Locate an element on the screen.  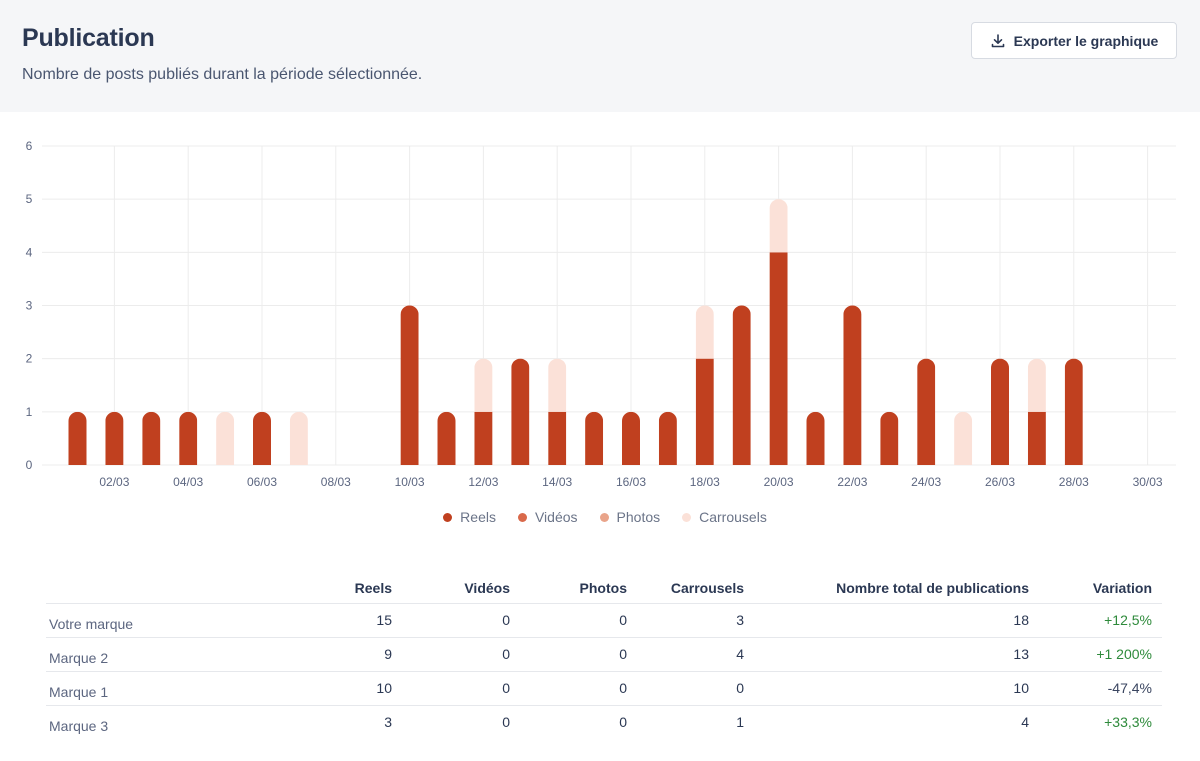
table-row: Votre marque 15 0 0 3 18 +12,5% is located at coordinates (604, 620).